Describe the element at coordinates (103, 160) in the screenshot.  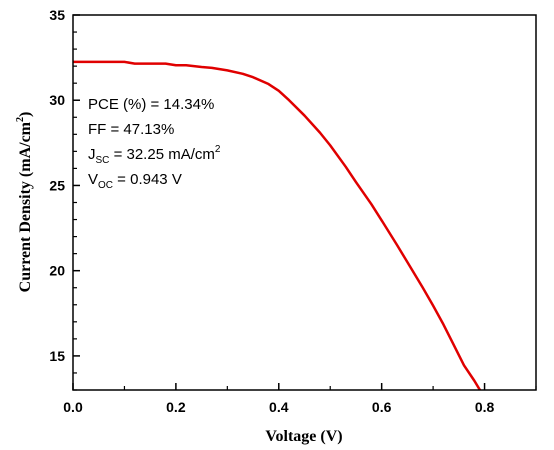
I see `annotation-jsc-sub: SC` at that location.